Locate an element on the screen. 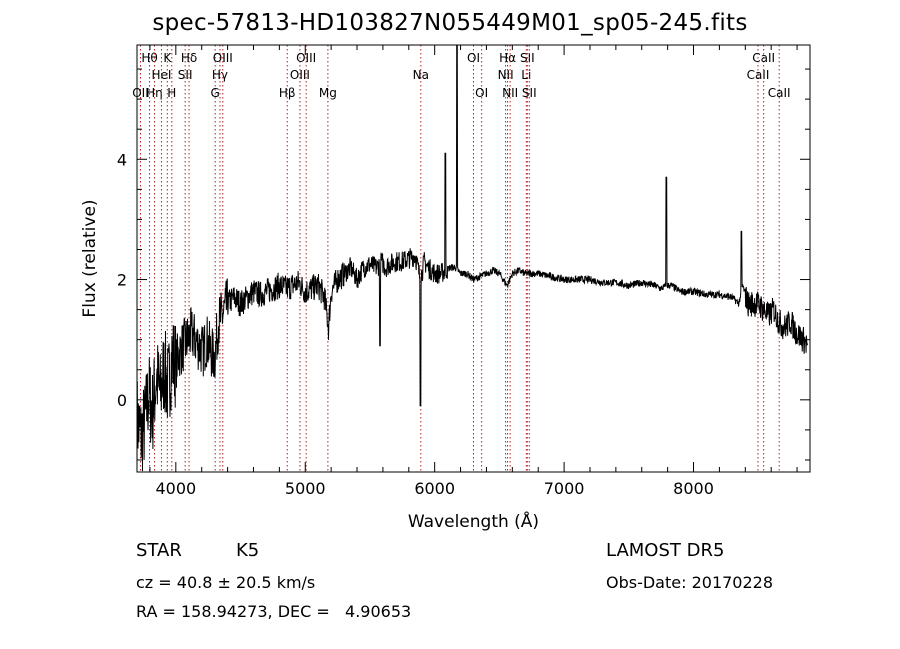  line-marker-label: Hδ is located at coordinates (189, 58).